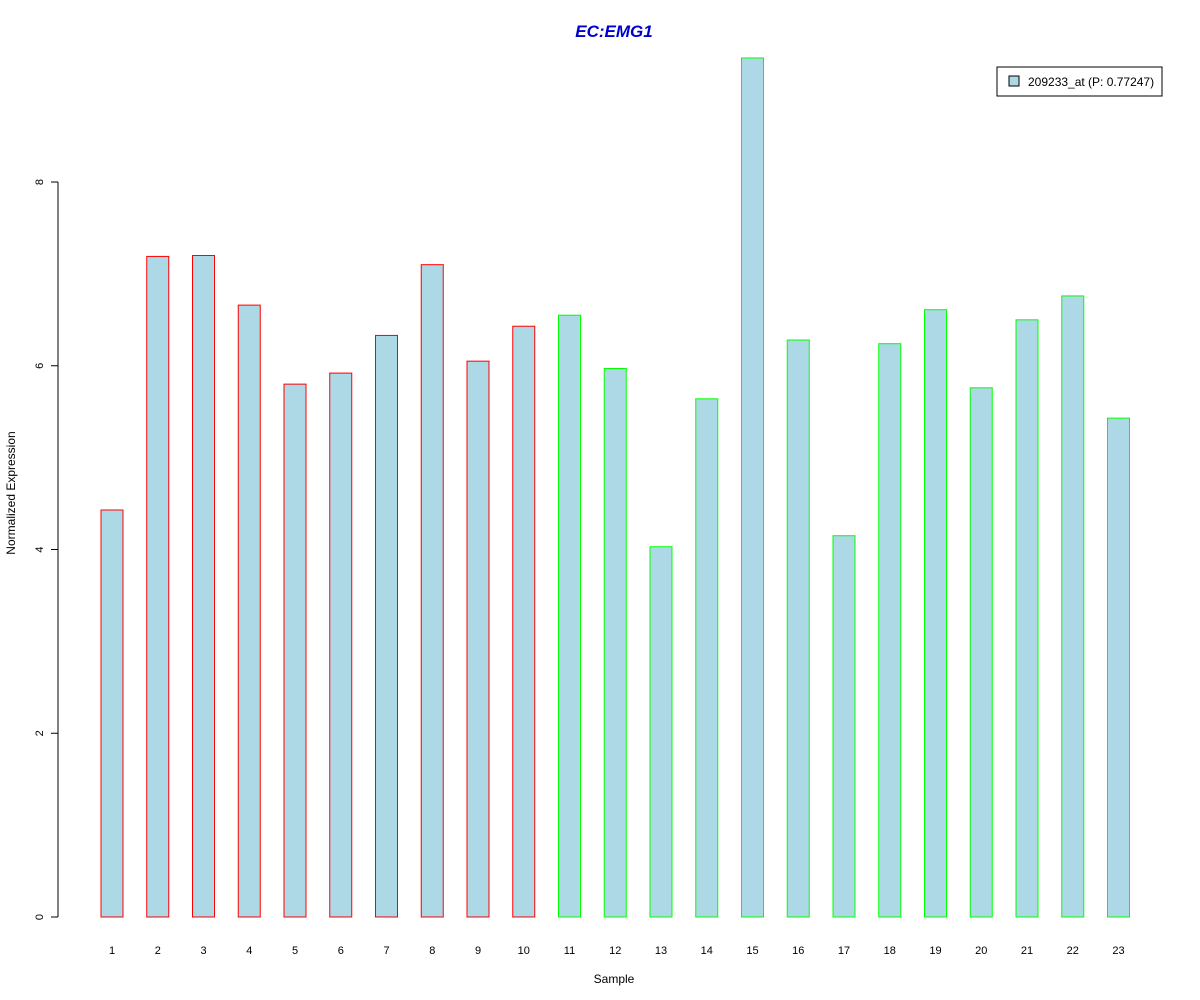 Image resolution: width=1200 pixels, height=1000 pixels. Describe the element at coordinates (386, 951) in the screenshot. I see `x-tick-label: 7` at that location.